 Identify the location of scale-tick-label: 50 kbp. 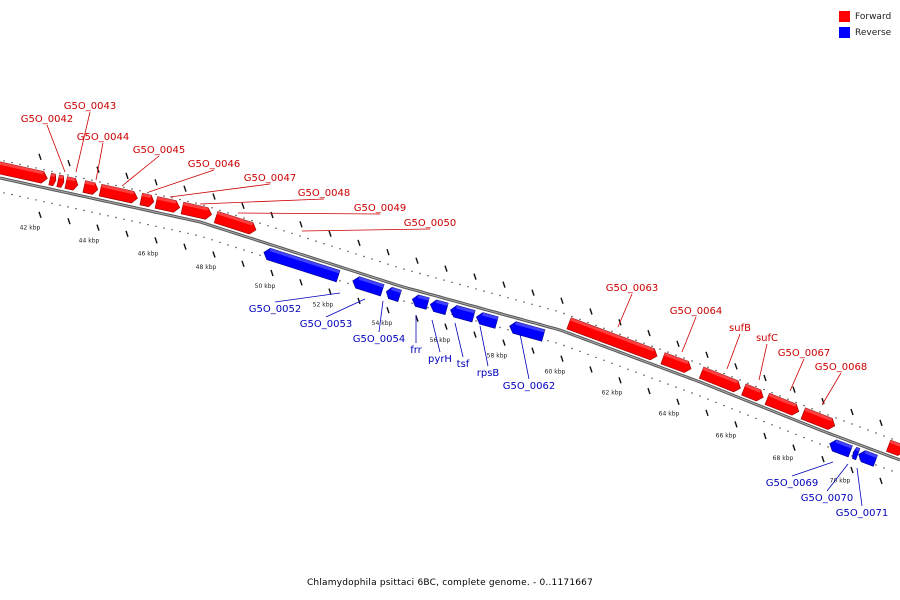
(265, 286).